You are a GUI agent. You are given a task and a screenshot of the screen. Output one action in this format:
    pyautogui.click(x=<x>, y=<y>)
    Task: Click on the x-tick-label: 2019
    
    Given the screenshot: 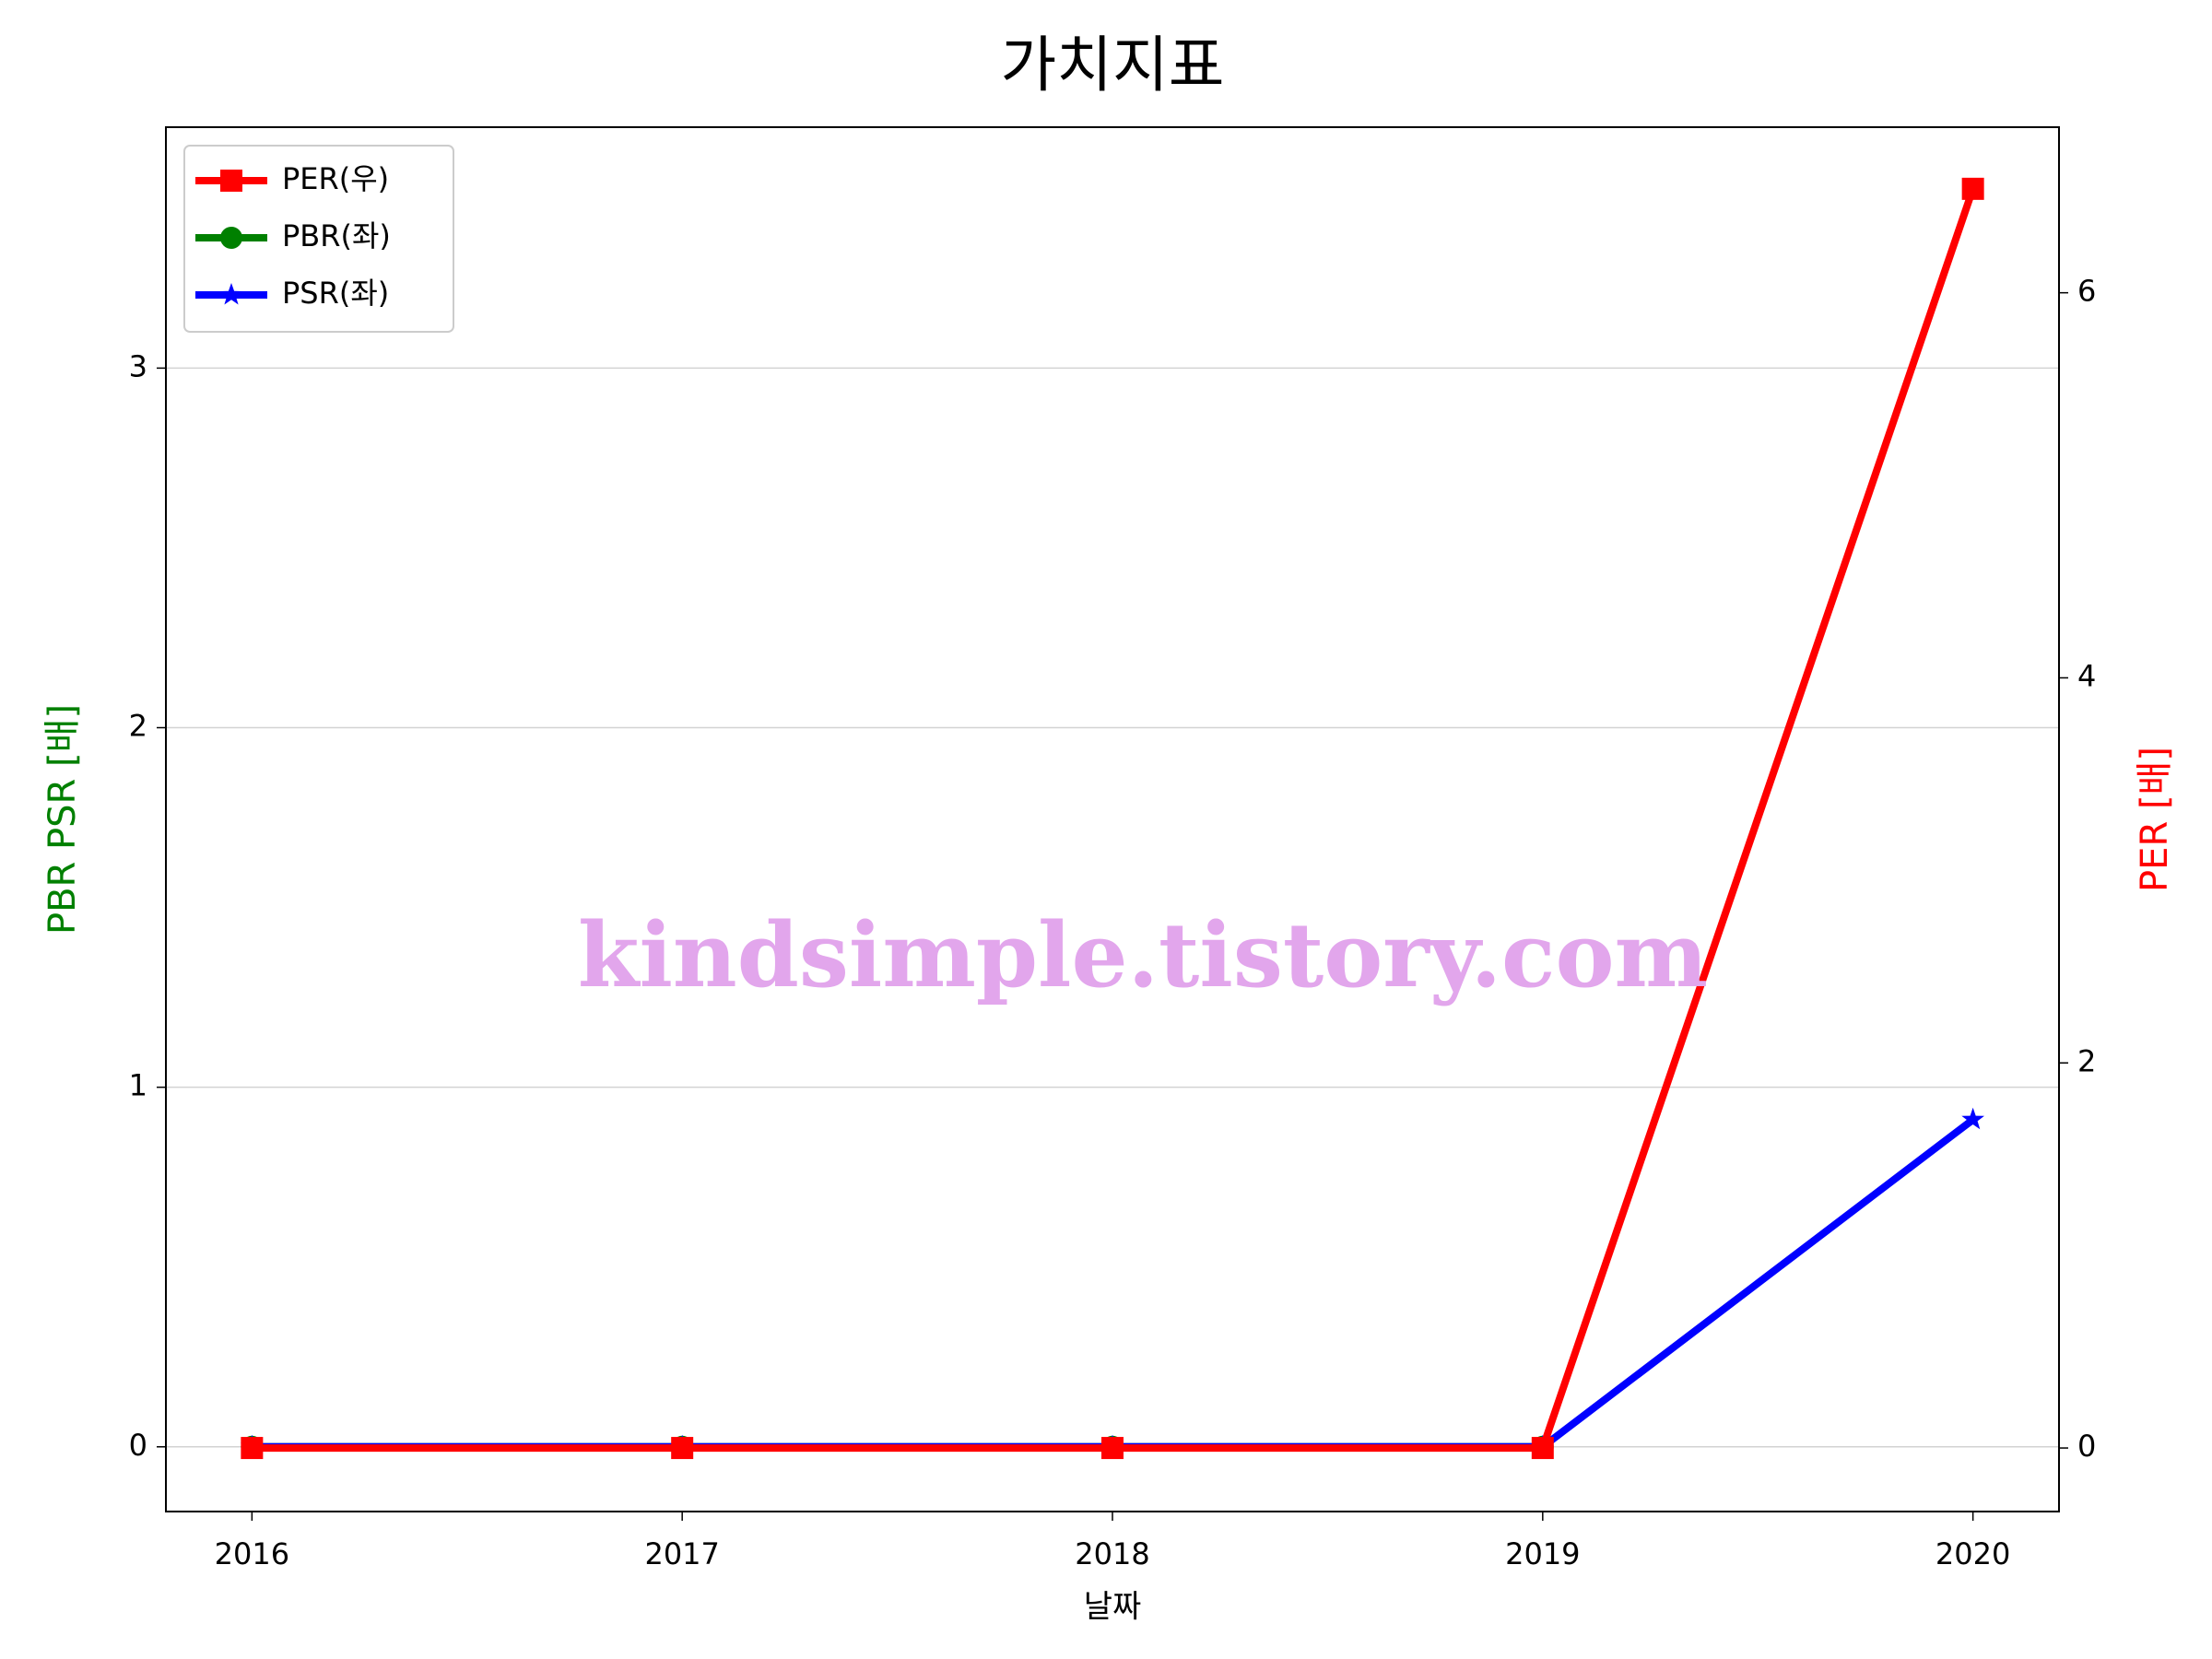 What is the action you would take?
    pyautogui.click(x=1542, y=1553)
    